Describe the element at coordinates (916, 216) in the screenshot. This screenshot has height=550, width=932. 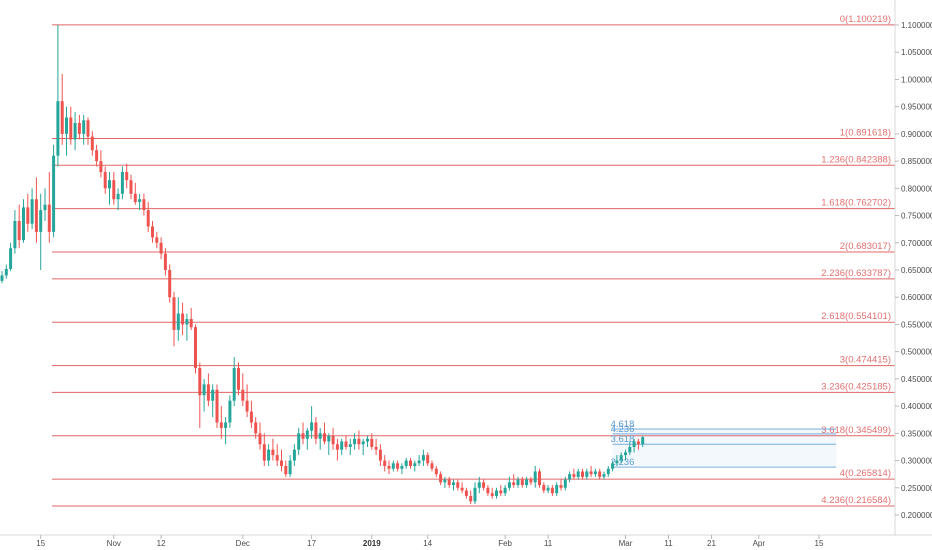
I see `y-tick-label: 0.750000` at that location.